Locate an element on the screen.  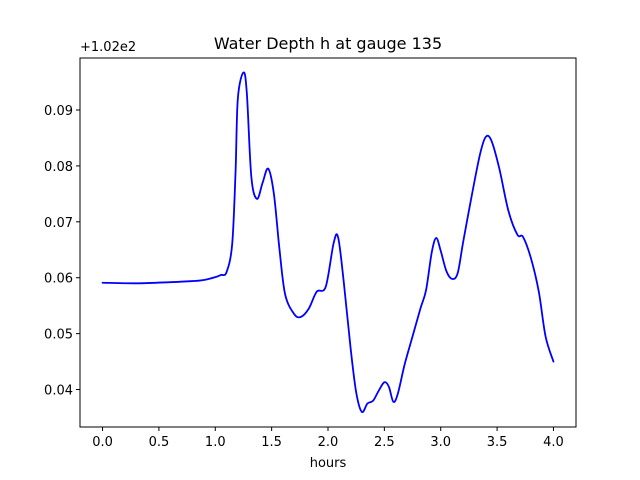
x-tick-label: 3.0 is located at coordinates (440, 442).